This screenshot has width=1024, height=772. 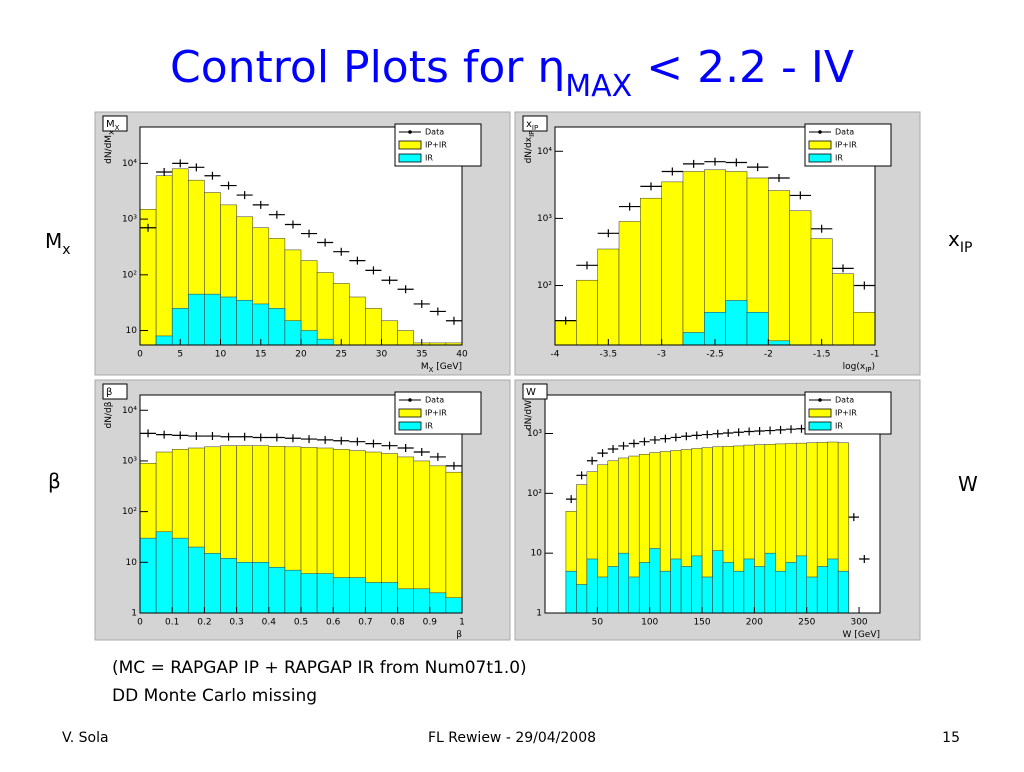 I want to click on y-axis-label: dN/dβ, so click(x=109, y=414).